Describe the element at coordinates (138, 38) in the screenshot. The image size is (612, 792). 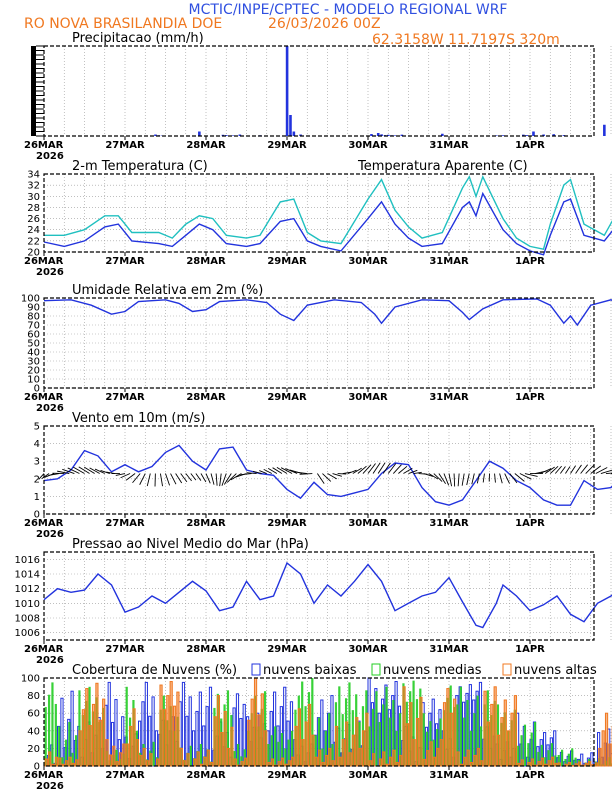
I see `panel-title: Precipitacao (mm/h)` at that location.